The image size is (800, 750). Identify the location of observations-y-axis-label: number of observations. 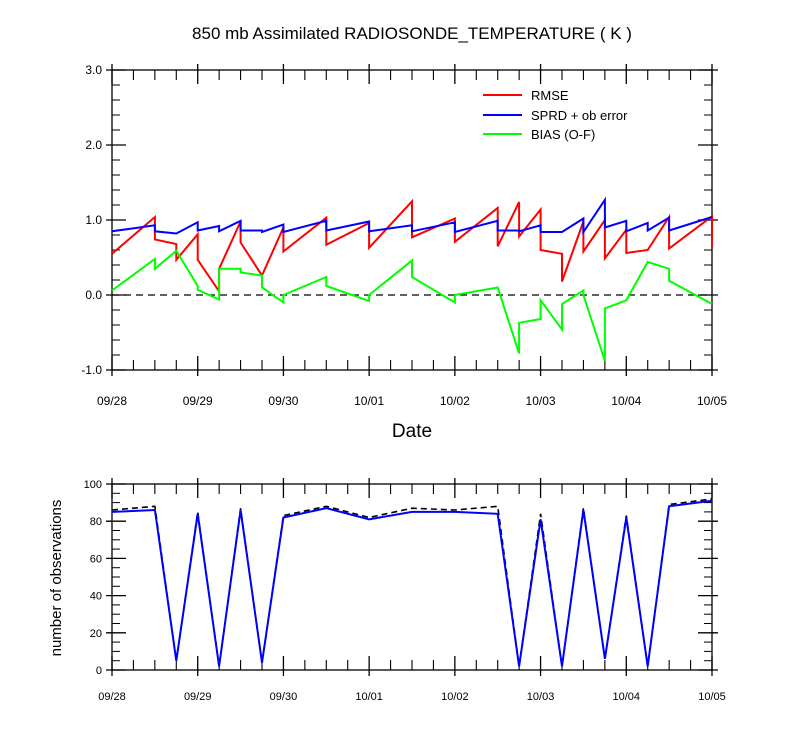
(56, 578).